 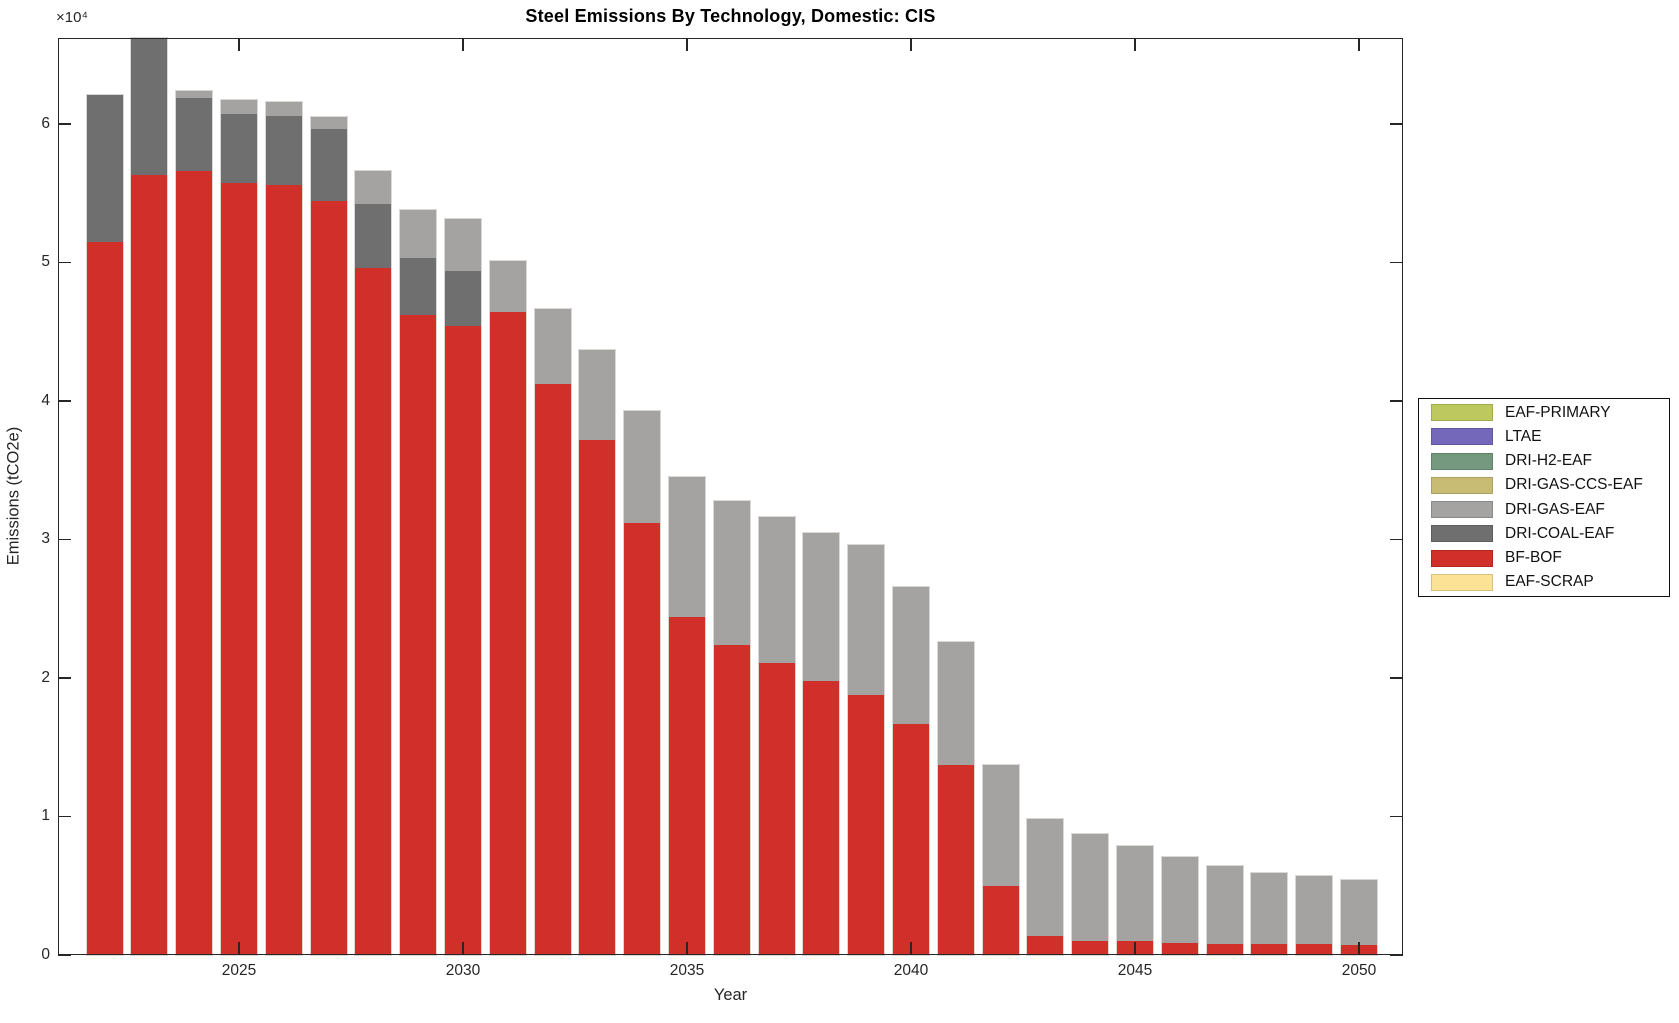 What do you see at coordinates (1544, 558) in the screenshot?
I see `legend-item-bf-bof: BF-BOF` at bounding box center [1544, 558].